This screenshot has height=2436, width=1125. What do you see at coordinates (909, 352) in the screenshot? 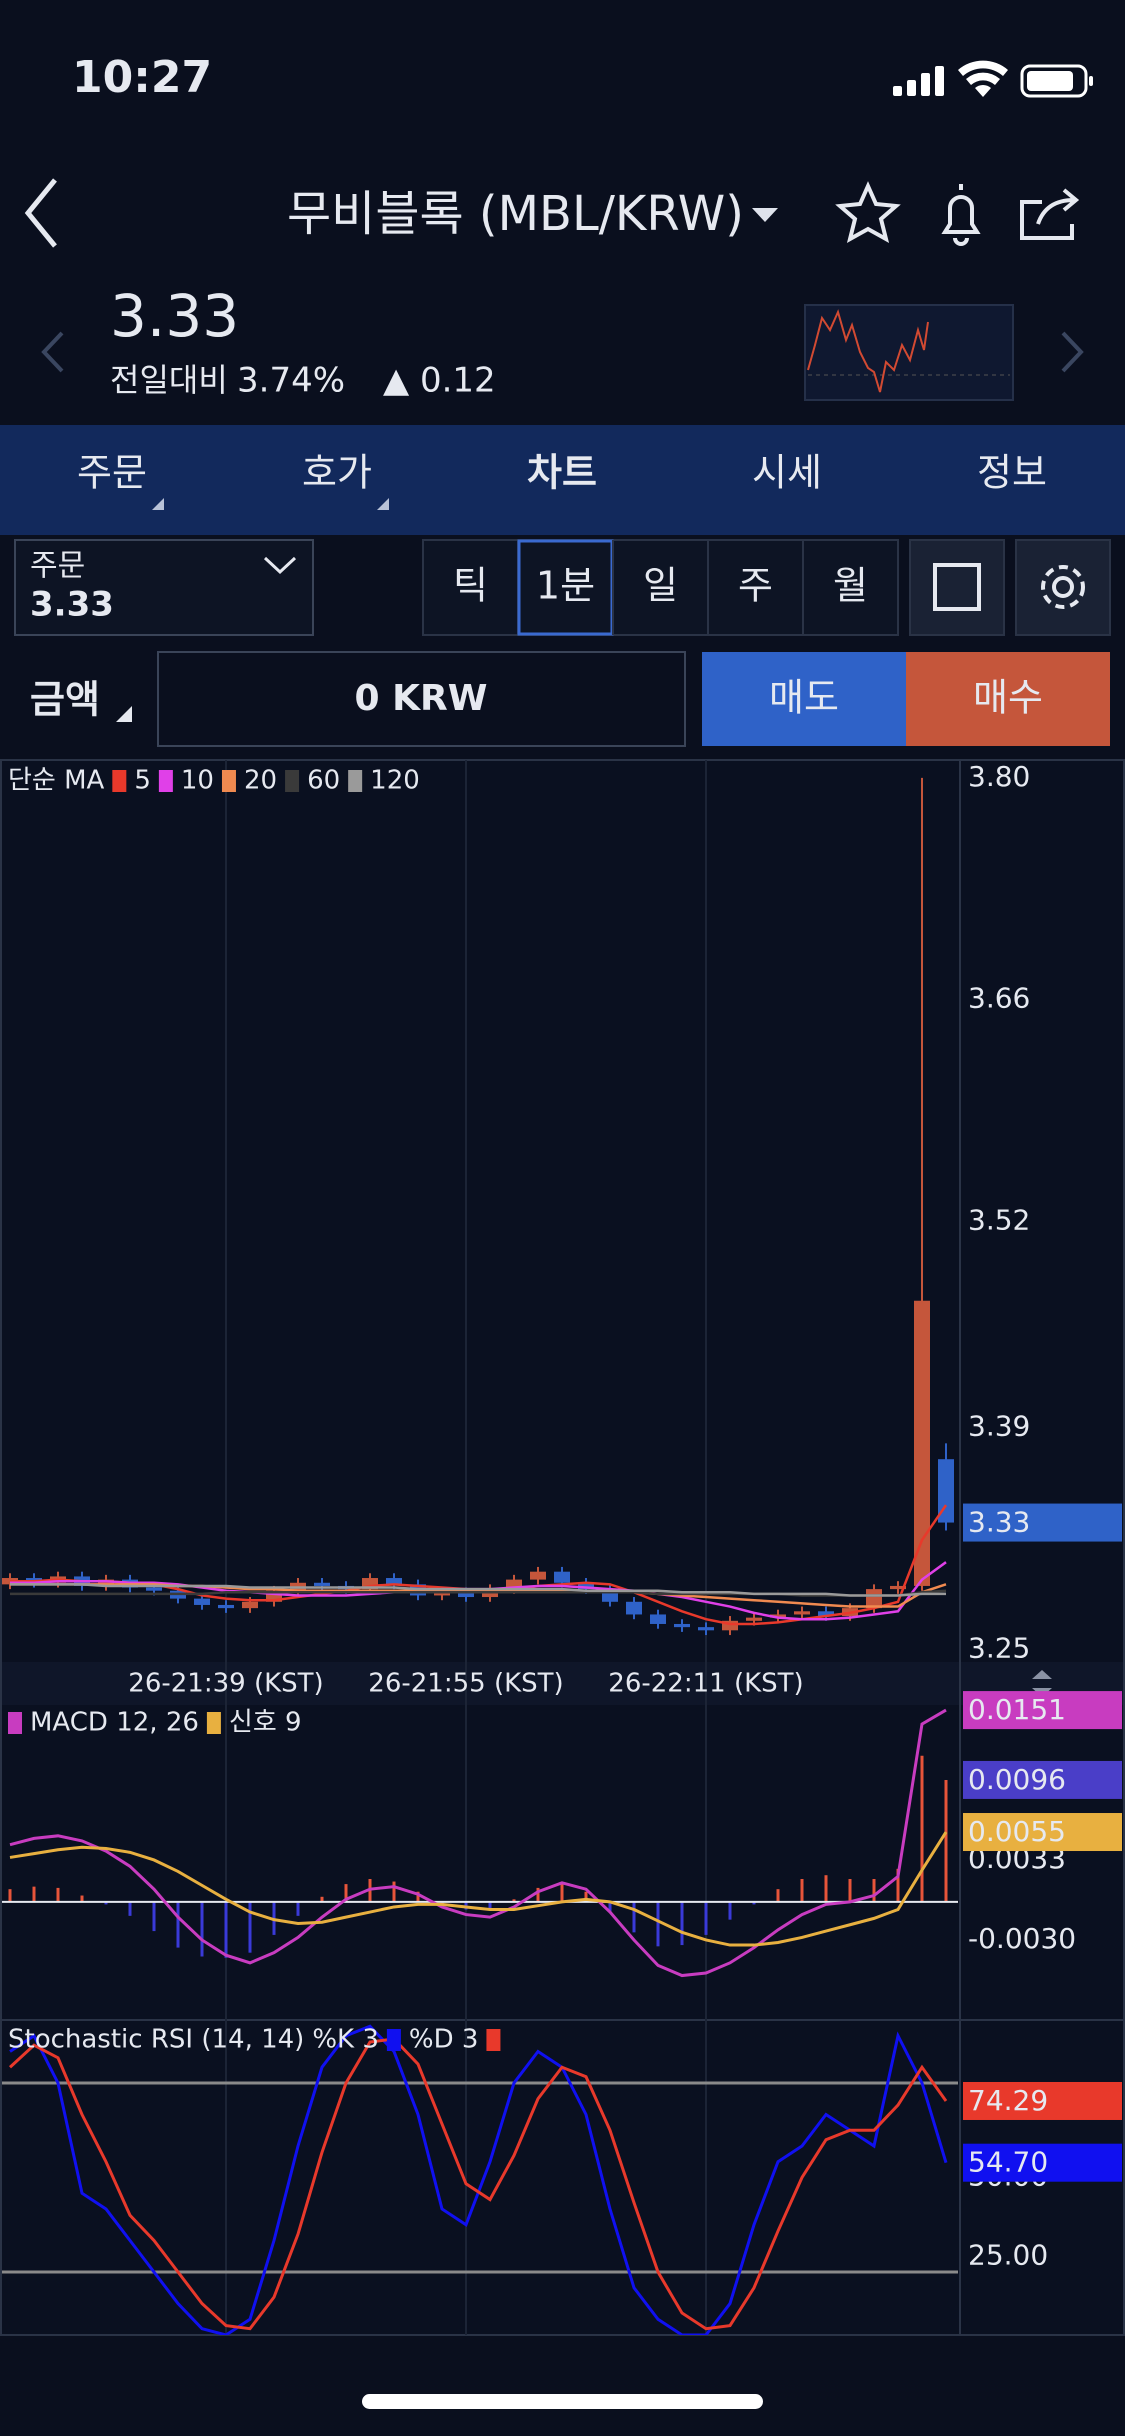
I see `mini-chart` at bounding box center [909, 352].